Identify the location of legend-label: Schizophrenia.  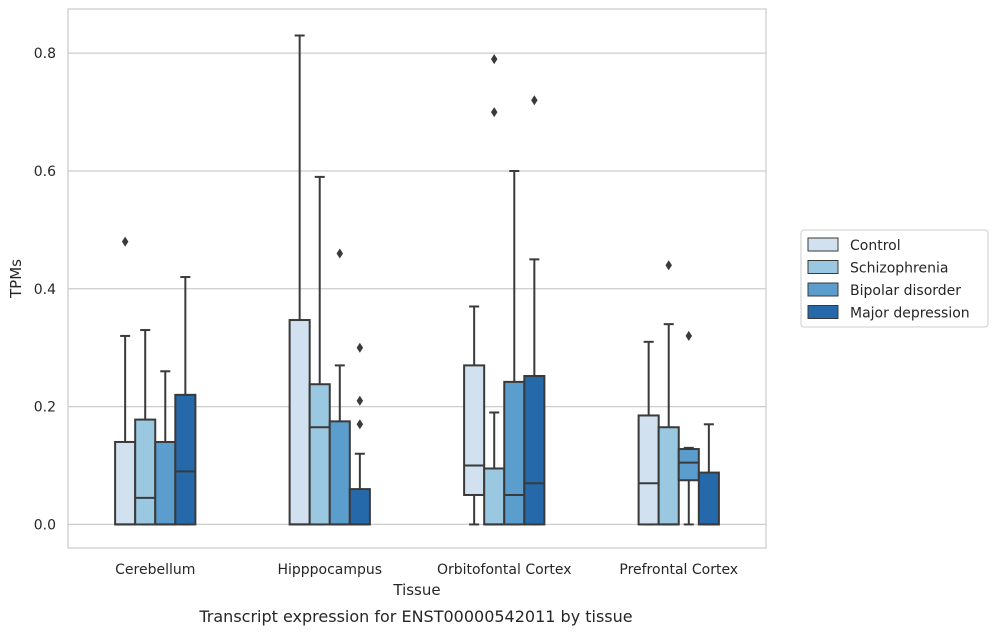
(899, 269).